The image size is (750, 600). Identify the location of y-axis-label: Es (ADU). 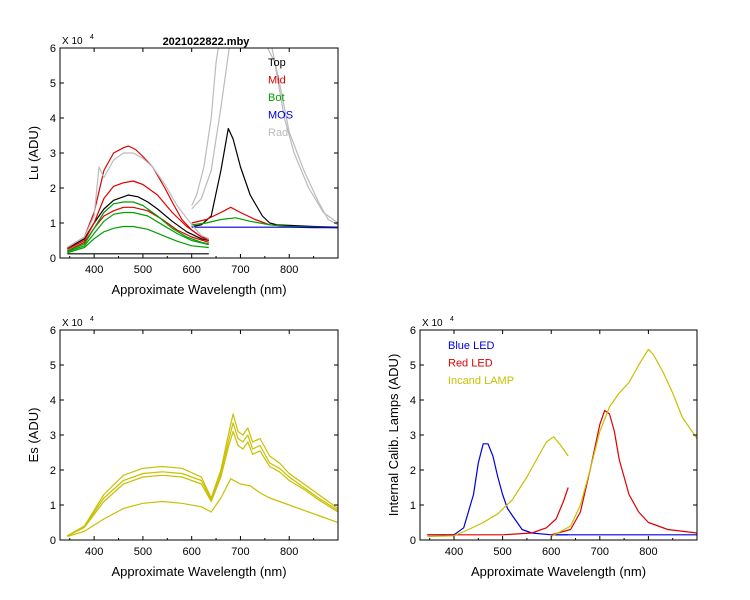
(33, 435).